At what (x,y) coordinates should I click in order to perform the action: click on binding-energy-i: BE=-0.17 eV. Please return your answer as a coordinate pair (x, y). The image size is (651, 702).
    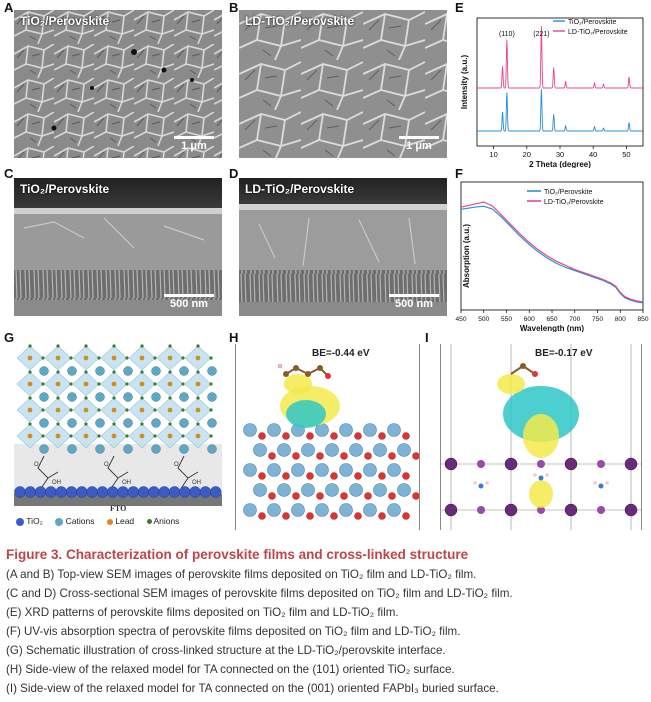
    Looking at the image, I should click on (564, 353).